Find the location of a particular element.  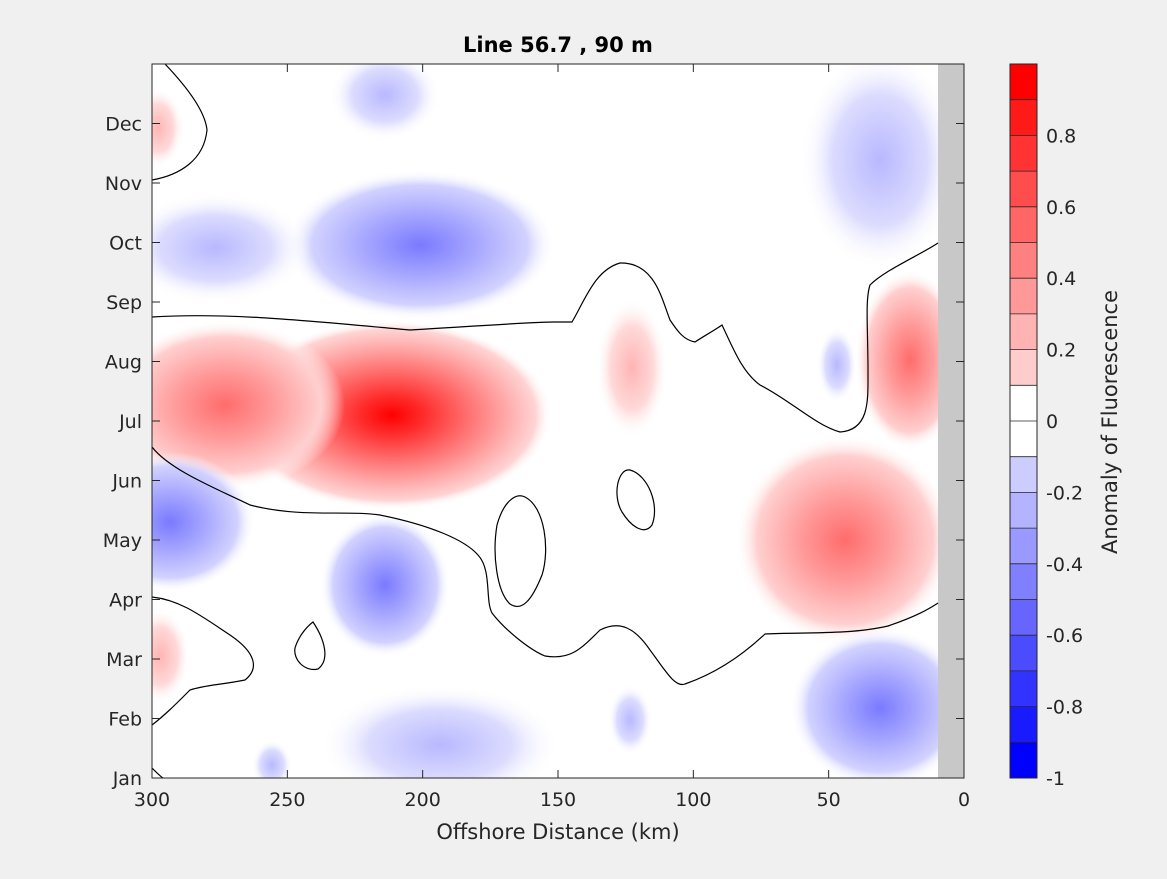

y-tick-label: Aug is located at coordinates (123, 363).